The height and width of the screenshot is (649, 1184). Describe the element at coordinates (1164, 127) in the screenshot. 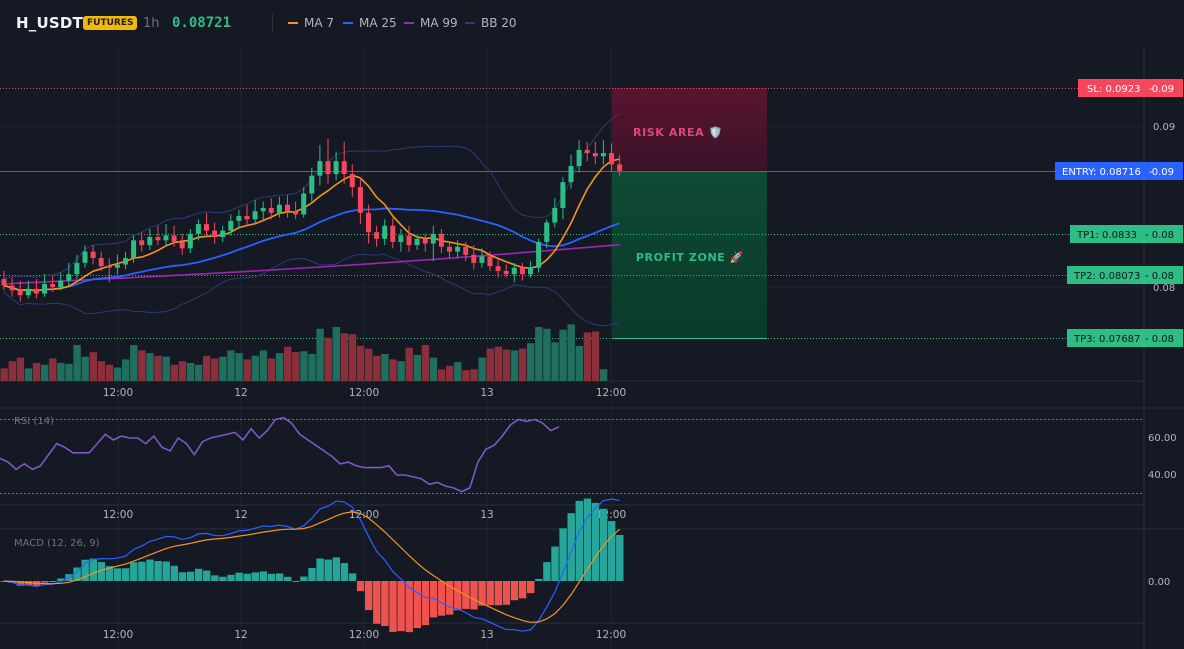

I see `y-tick-label: 0.09` at that location.